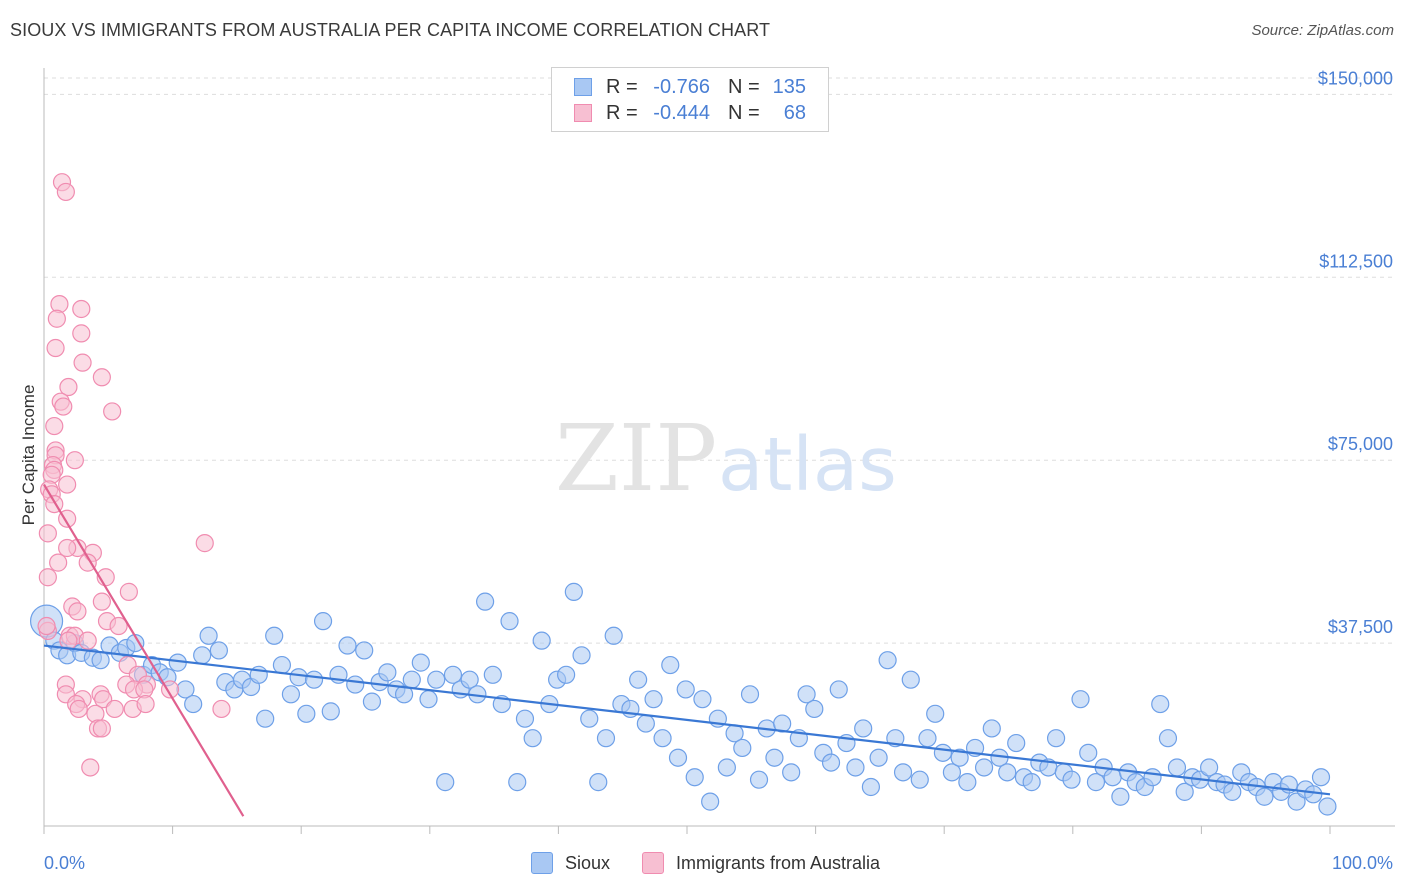 The width and height of the screenshot is (1406, 892). Describe the element at coordinates (681, 86) in the screenshot. I see `legend-r-value: -0.766` at that location.